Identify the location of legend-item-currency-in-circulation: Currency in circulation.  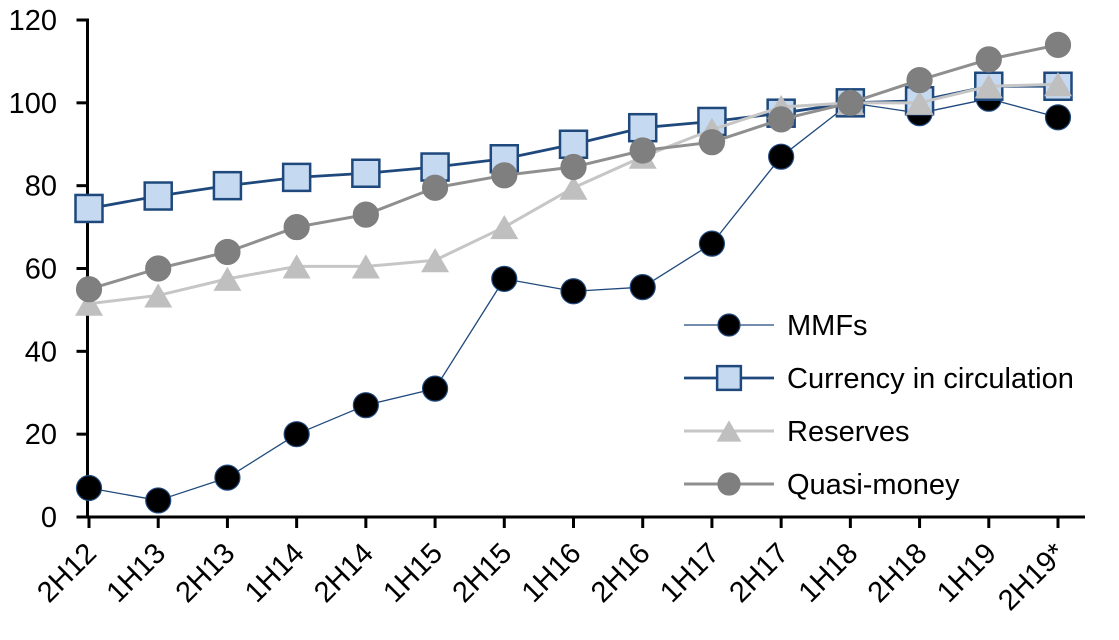
(879, 379).